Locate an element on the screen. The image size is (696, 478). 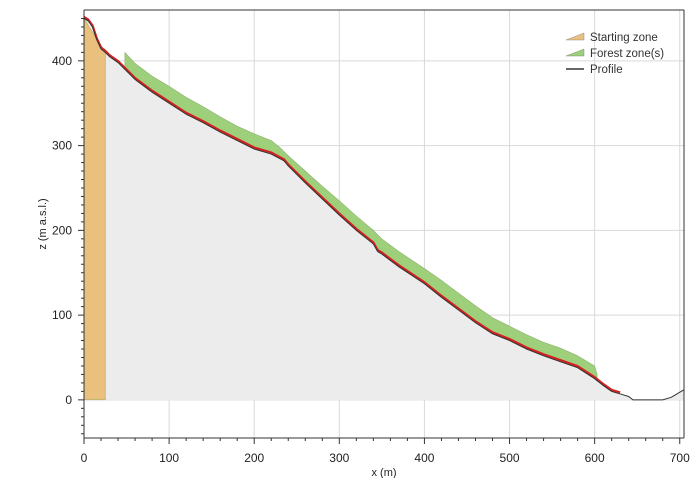
y-axis-label: z (m a.s.l.) is located at coordinates (43, 223).